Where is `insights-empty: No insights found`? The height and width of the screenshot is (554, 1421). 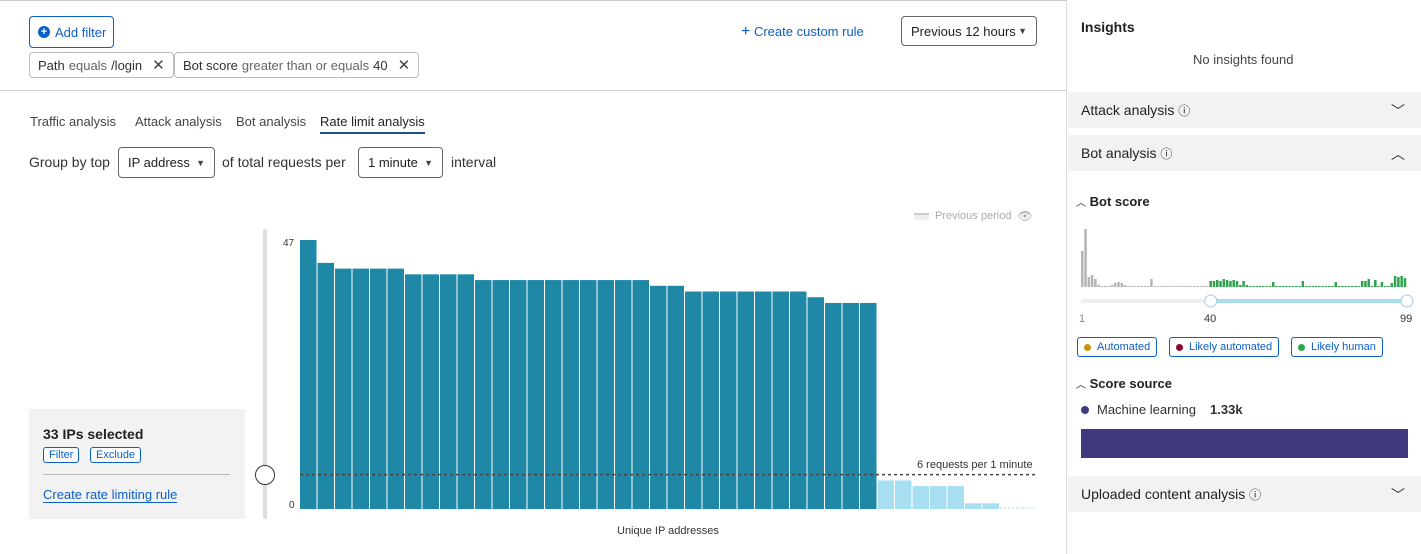 insights-empty: No insights found is located at coordinates (1243, 59).